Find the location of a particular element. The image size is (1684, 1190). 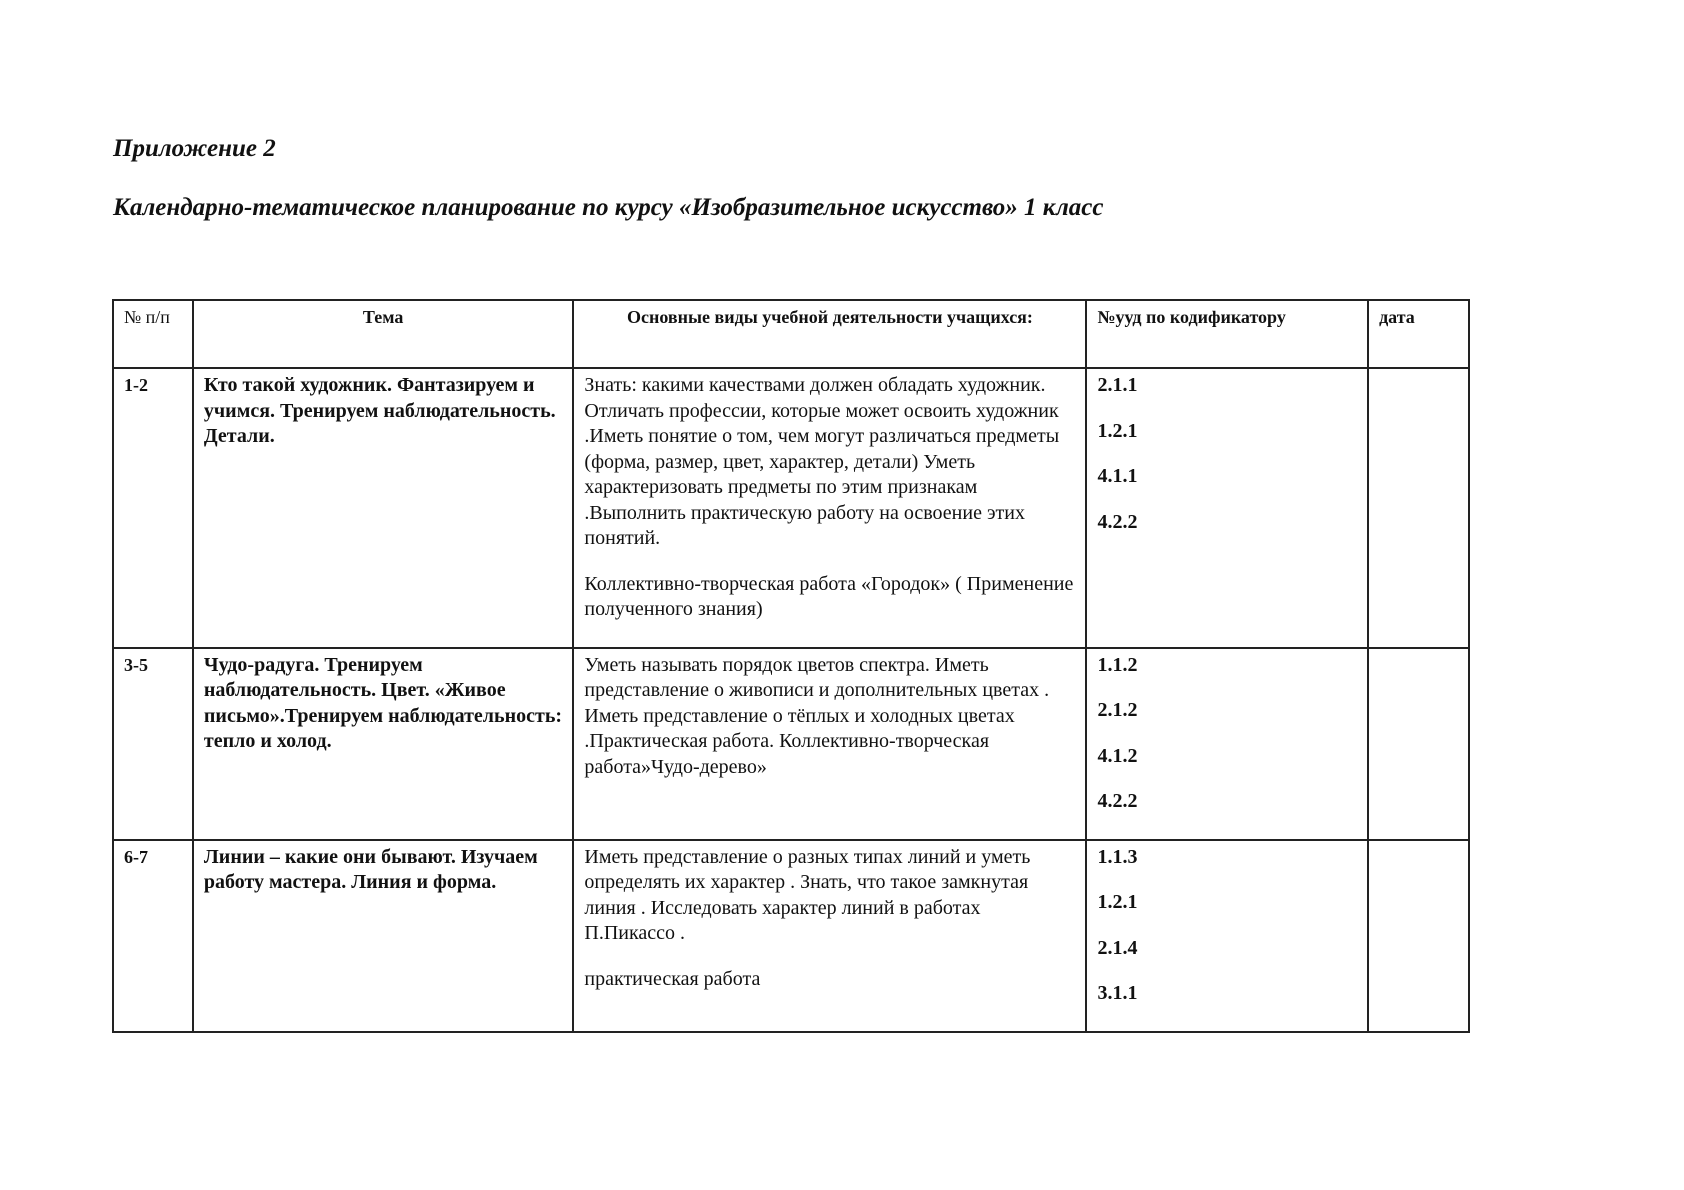

code-item: 1.1.2 is located at coordinates (1117, 664).